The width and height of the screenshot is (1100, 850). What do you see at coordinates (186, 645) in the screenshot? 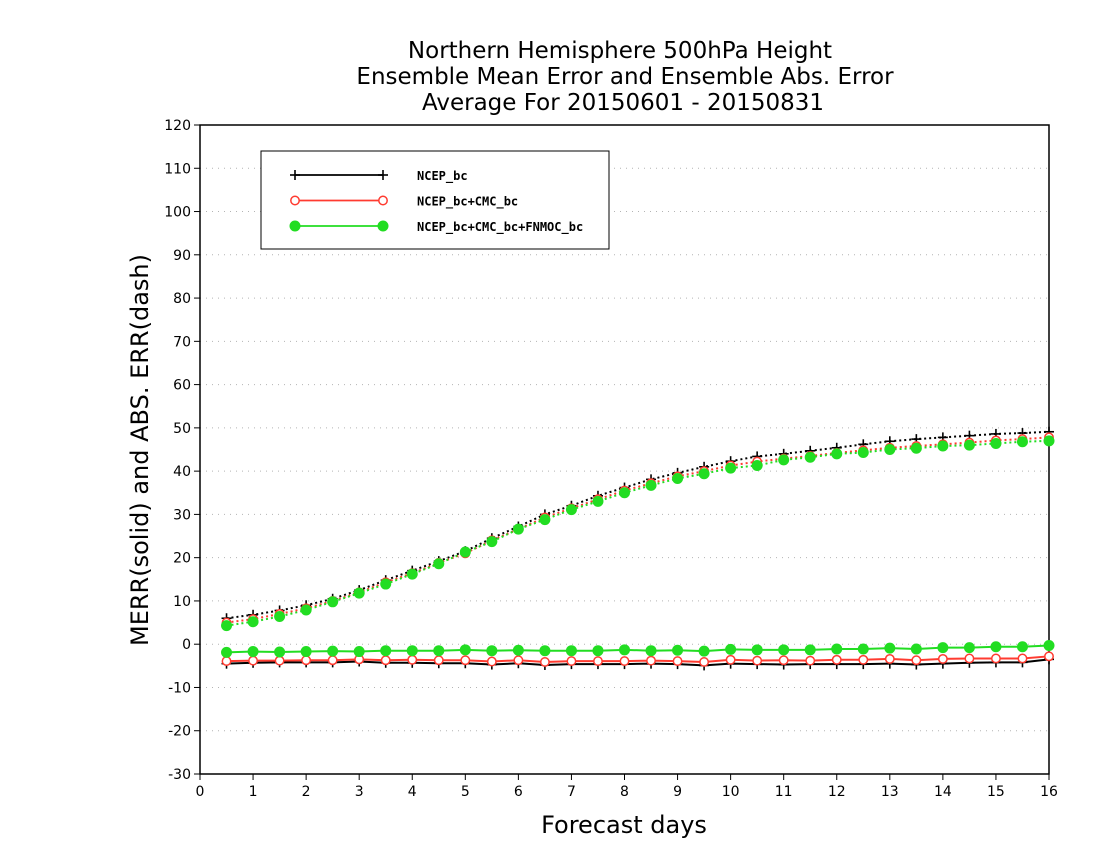
I see `y-tick-label: 0` at bounding box center [186, 645].